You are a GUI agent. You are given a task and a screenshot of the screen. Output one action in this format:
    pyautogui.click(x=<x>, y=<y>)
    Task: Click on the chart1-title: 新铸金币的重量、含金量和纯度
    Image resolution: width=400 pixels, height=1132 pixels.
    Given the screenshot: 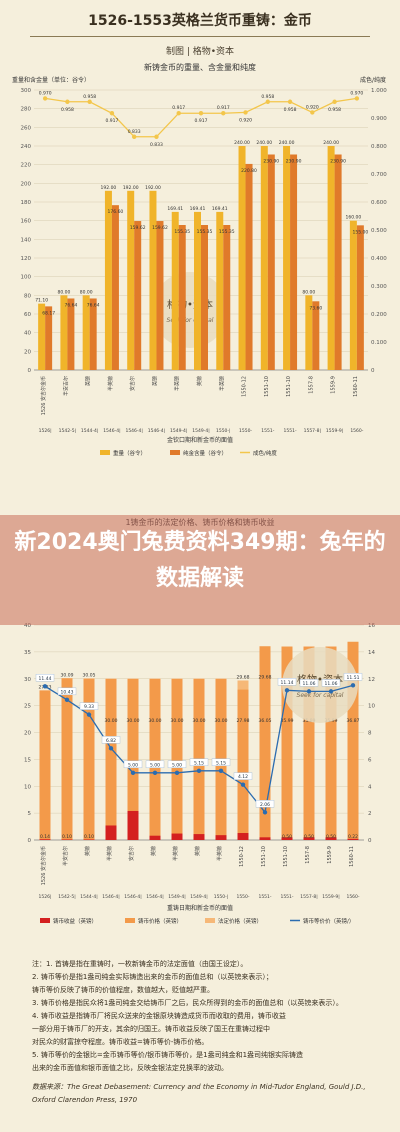 What is the action you would take?
    pyautogui.click(x=200, y=67)
    